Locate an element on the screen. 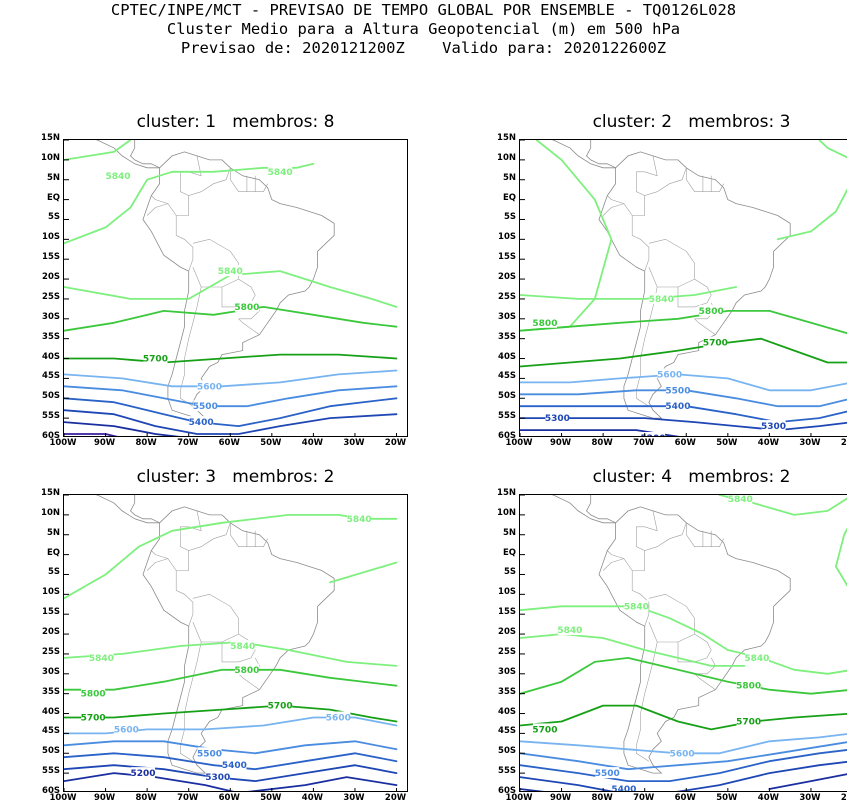 The image size is (847, 803). map-panel: 5840 5840 5840 5840 5800 5700 5700 5600 5500 5400 is located at coordinates (683, 643).